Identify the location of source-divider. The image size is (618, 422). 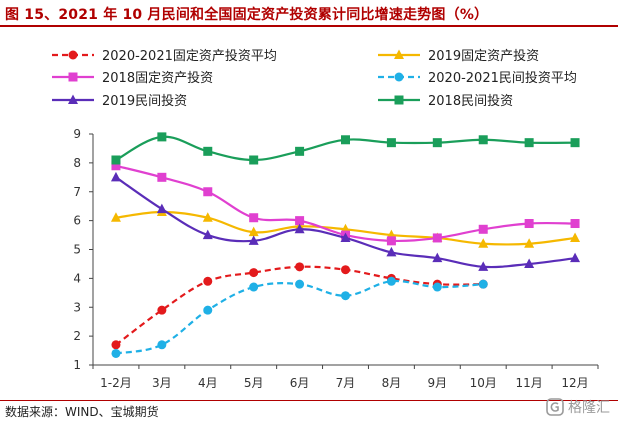
(309, 400).